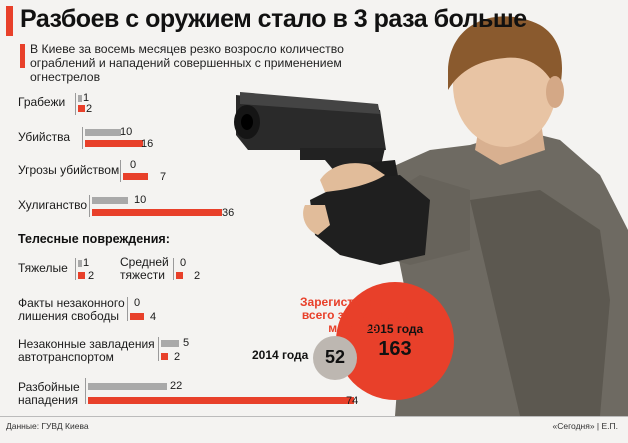 The height and width of the screenshot is (443, 628). What do you see at coordinates (163, 177) in the screenshot?
I see `value-label-2015-threats: 7` at bounding box center [163, 177].